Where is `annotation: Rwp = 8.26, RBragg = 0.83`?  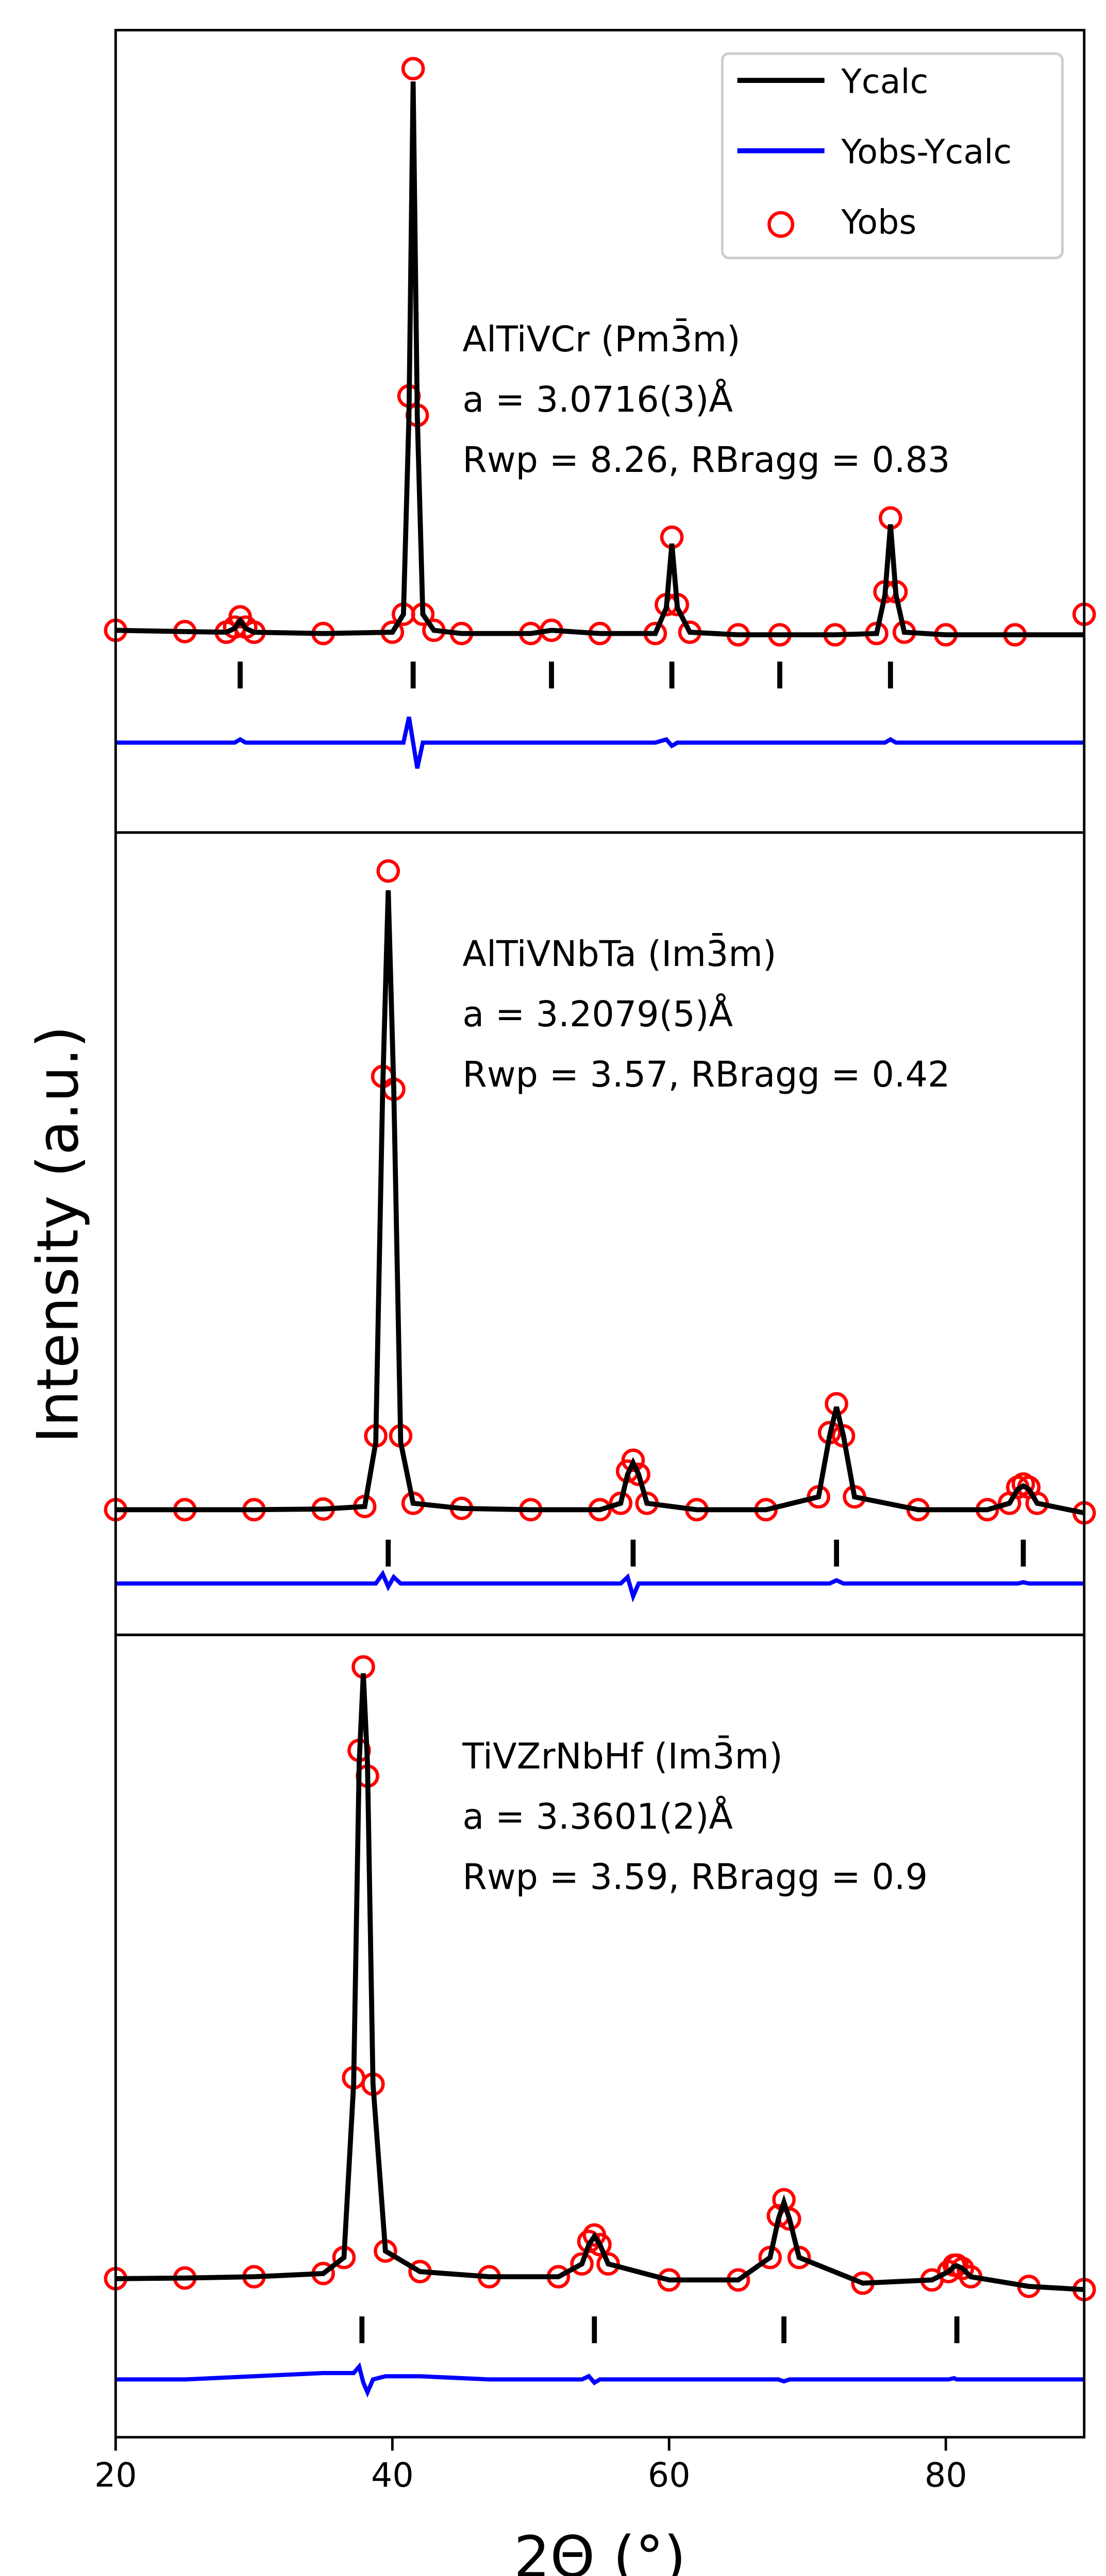
annotation: Rwp = 8.26, RBragg = 0.83 is located at coordinates (706, 460).